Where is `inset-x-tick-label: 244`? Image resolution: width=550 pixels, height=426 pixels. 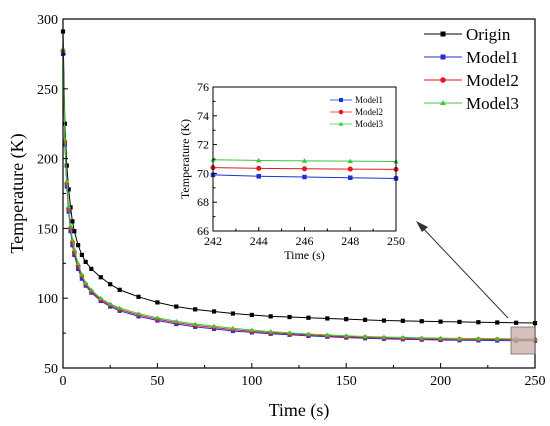 inset-x-tick-label: 244 is located at coordinates (259, 241).